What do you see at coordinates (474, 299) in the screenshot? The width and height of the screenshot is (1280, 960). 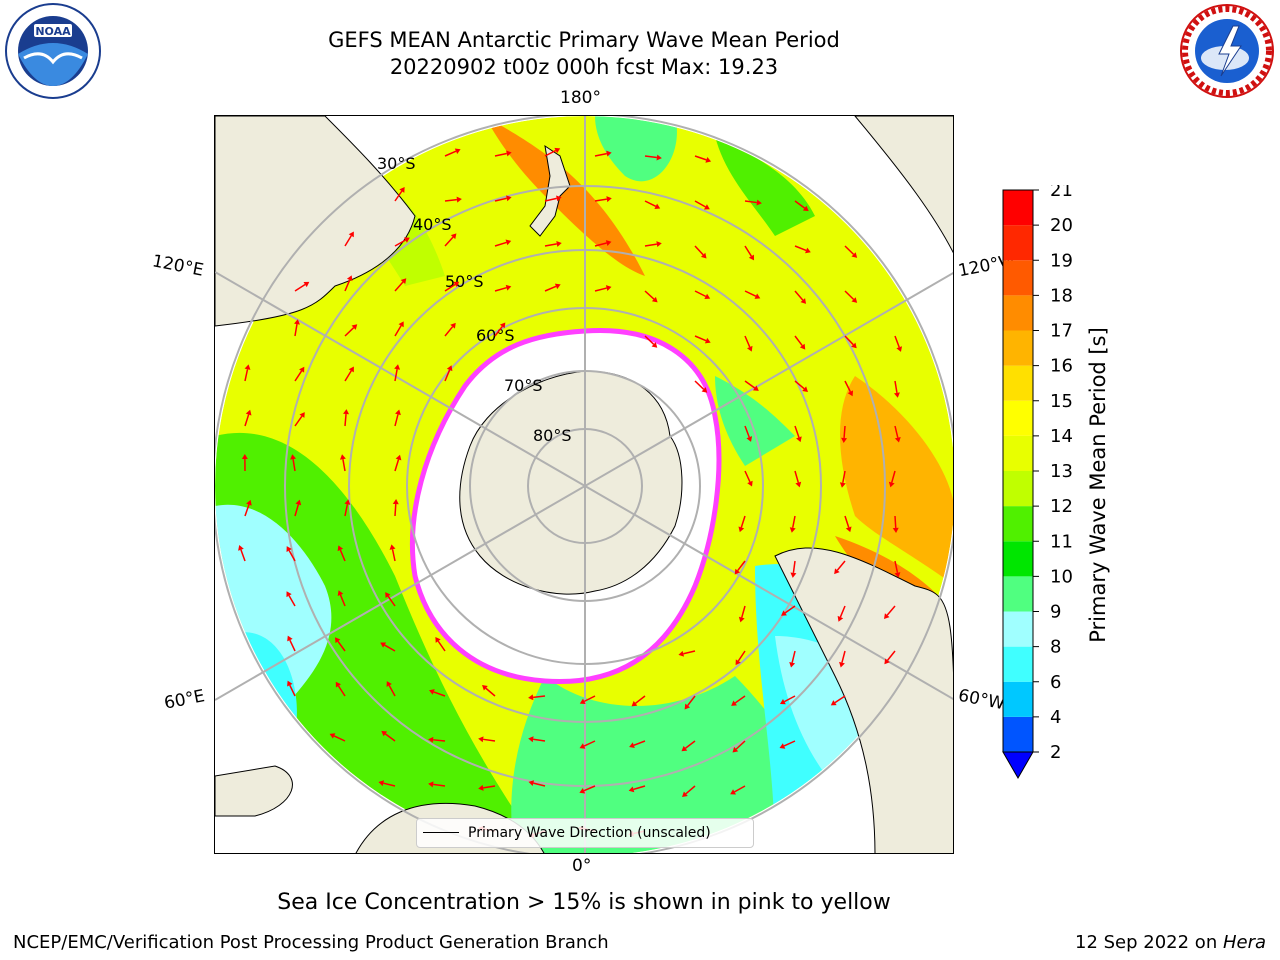 I see `lat-labels: 30°S 40°S 50°S 60°S 70°S 80°S` at bounding box center [474, 299].